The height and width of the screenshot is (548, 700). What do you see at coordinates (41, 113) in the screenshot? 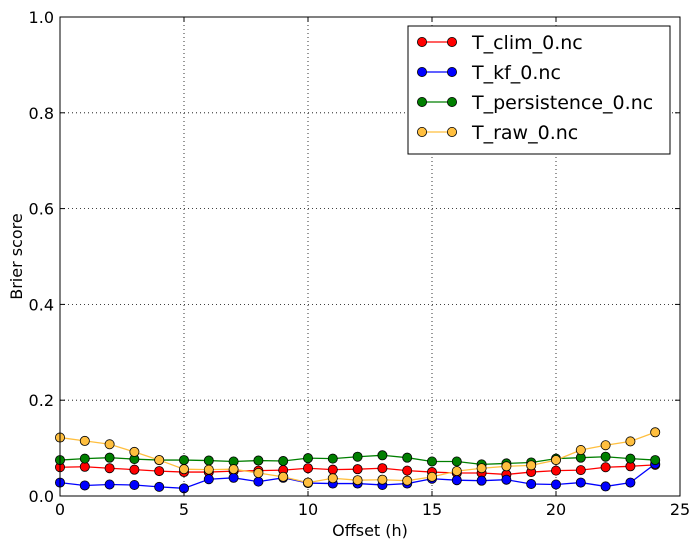
I see `y-tick-label: 0.8` at bounding box center [41, 113].